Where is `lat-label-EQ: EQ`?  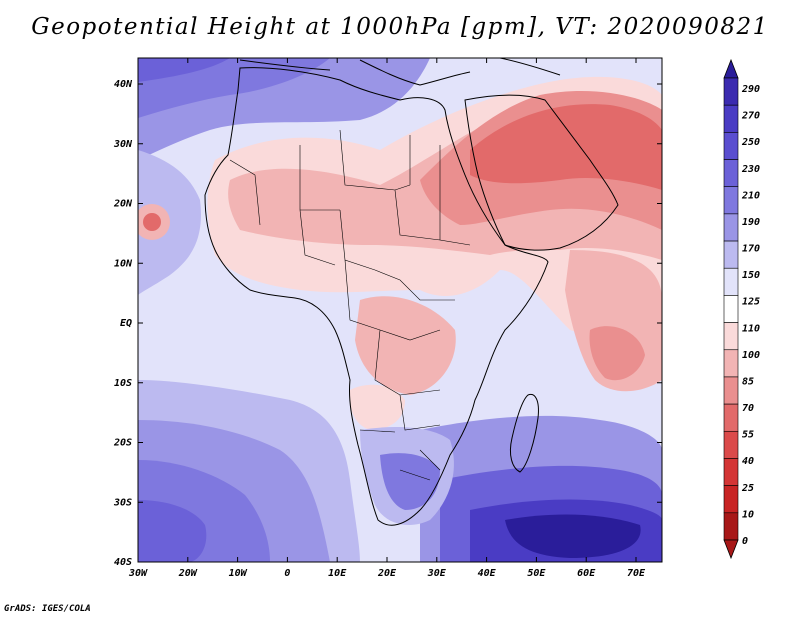
lat-label-EQ: EQ is located at coordinates (126, 323).